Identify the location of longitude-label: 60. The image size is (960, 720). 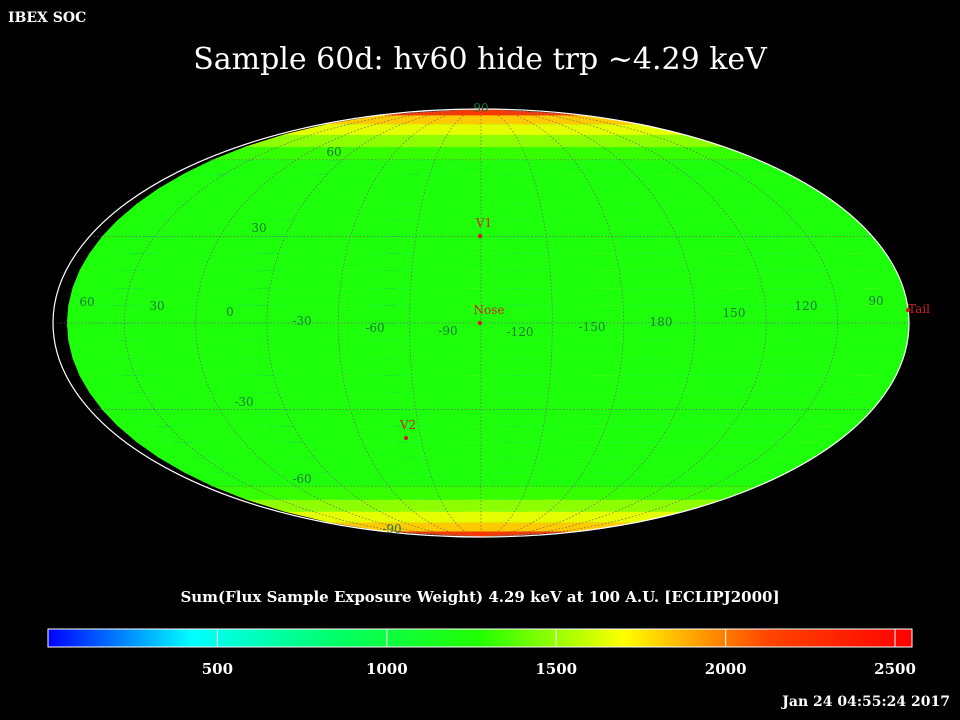
(86, 302).